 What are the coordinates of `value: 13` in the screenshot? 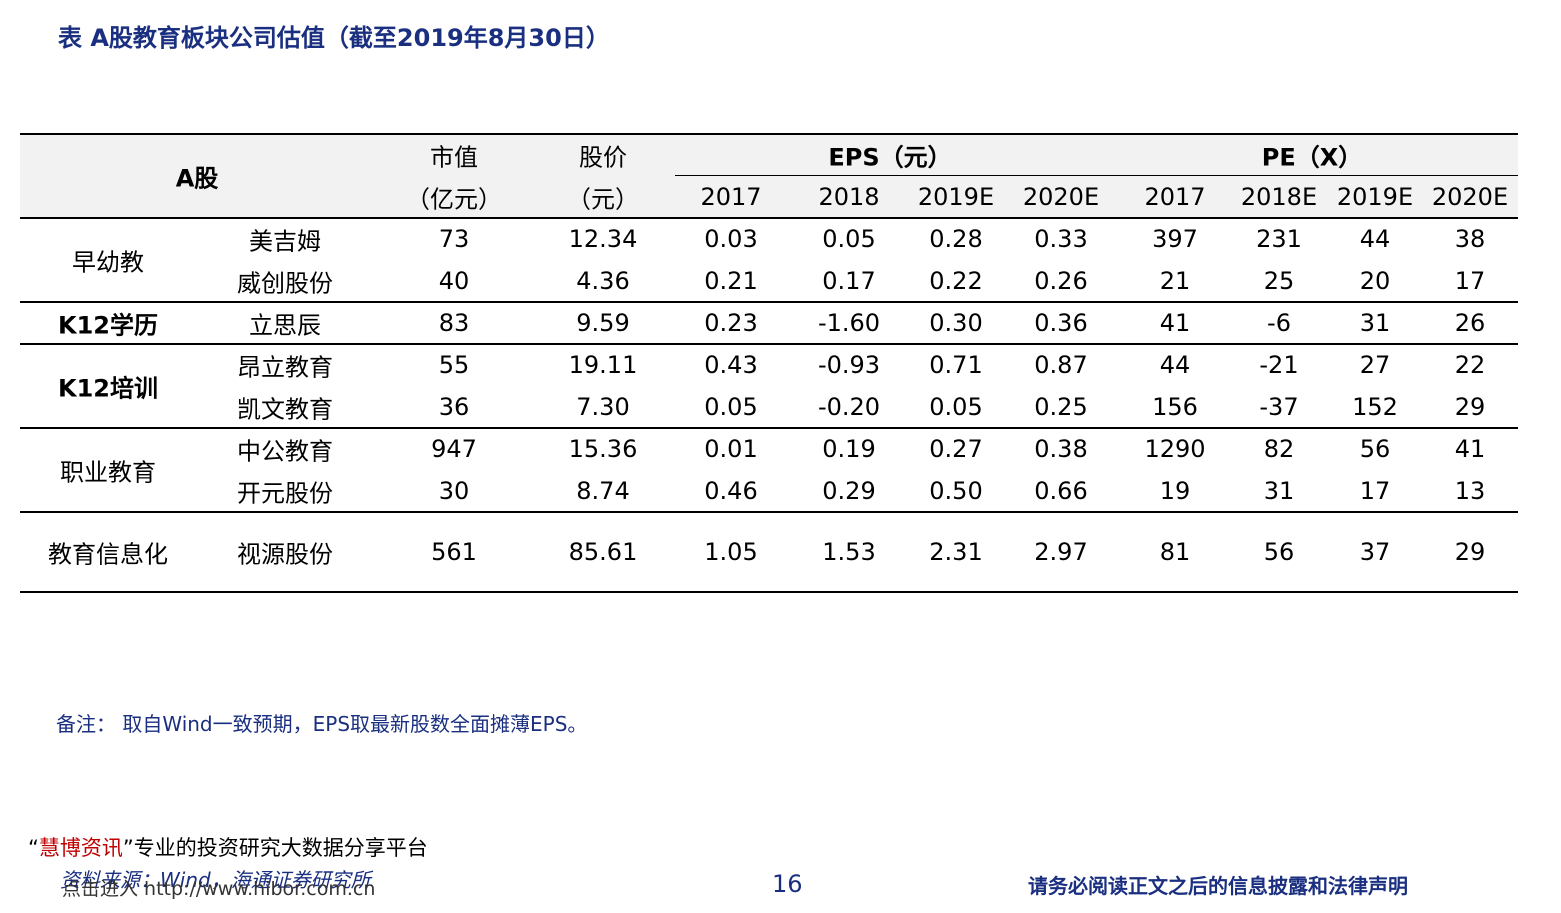 It's located at (1470, 491).